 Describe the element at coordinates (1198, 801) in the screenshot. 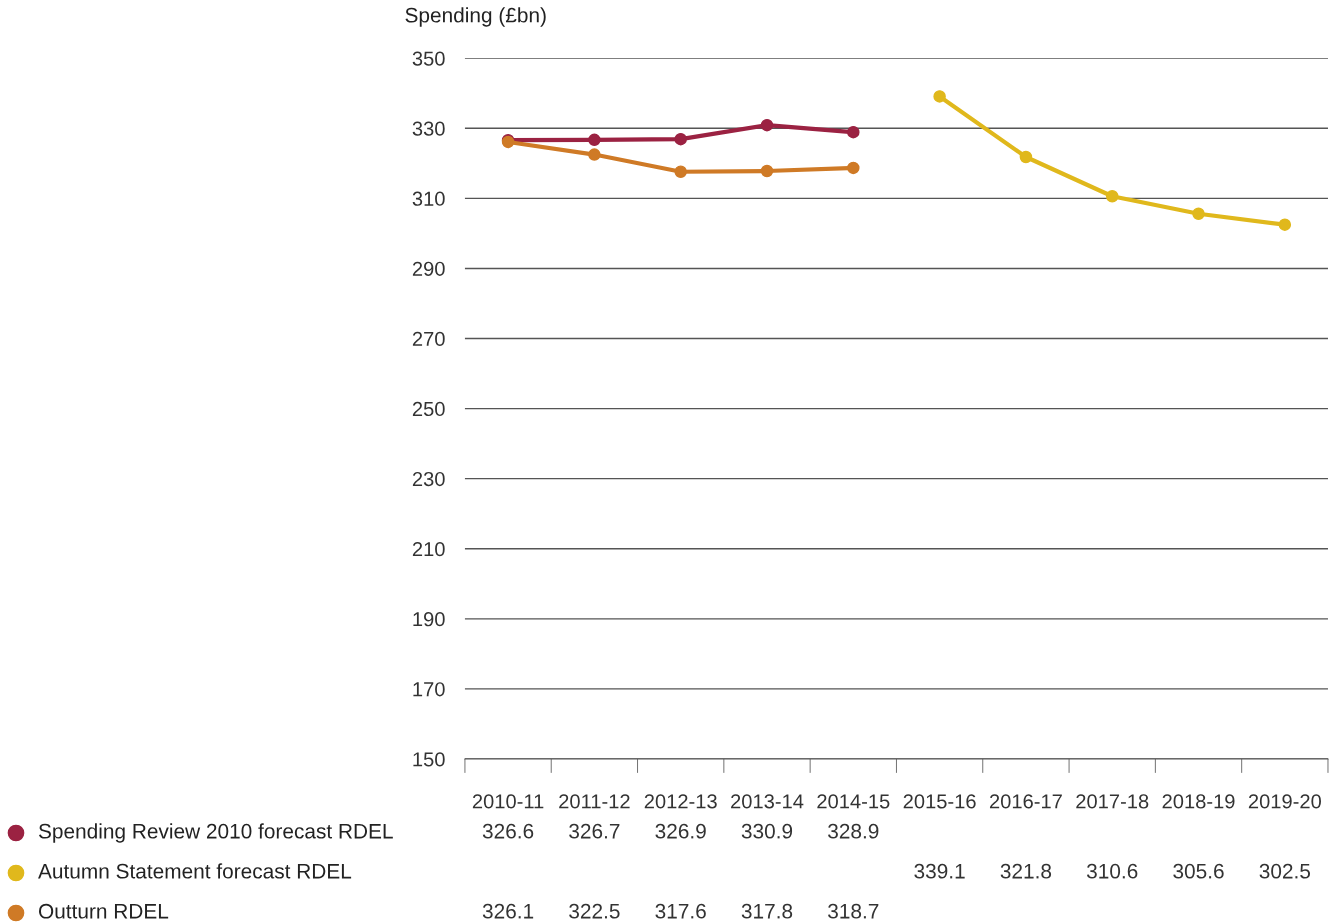

I see `x-tick-label: 2018-19` at that location.